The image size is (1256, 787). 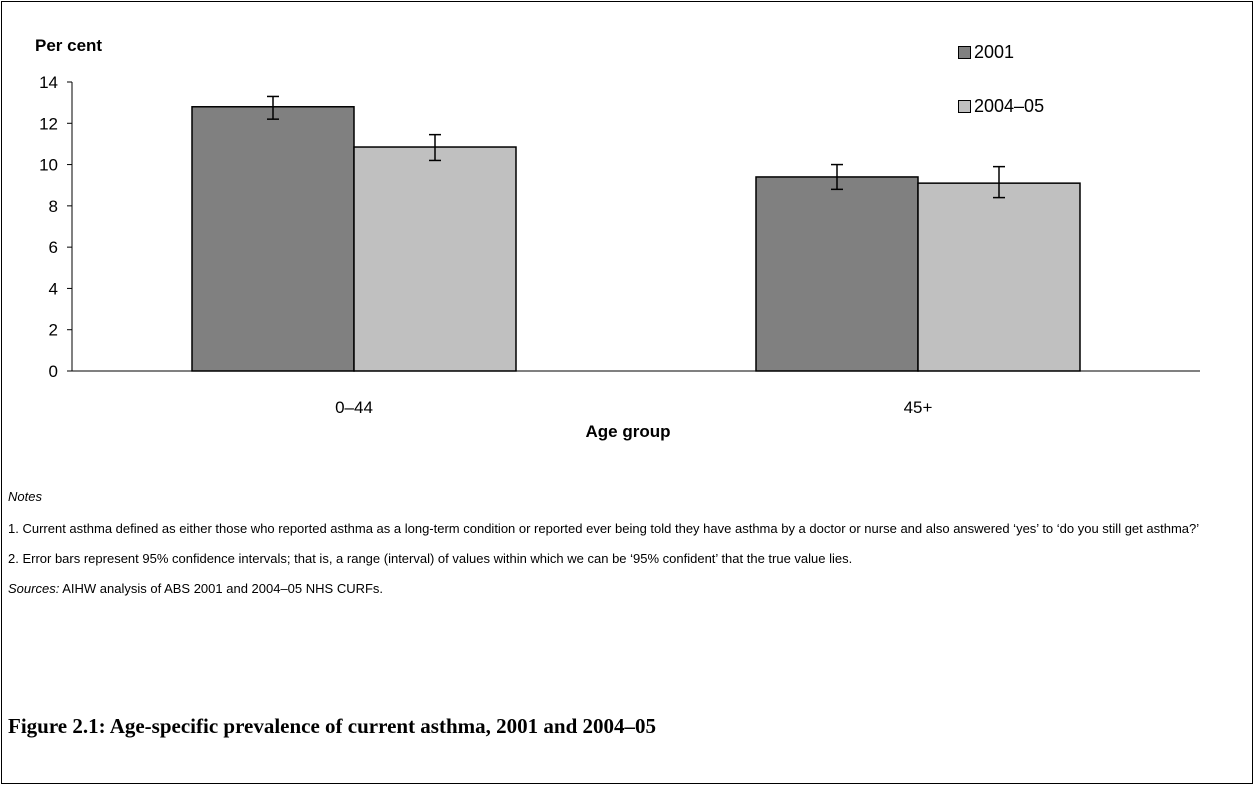 What do you see at coordinates (53, 288) in the screenshot?
I see `y-tick-label: 4` at bounding box center [53, 288].